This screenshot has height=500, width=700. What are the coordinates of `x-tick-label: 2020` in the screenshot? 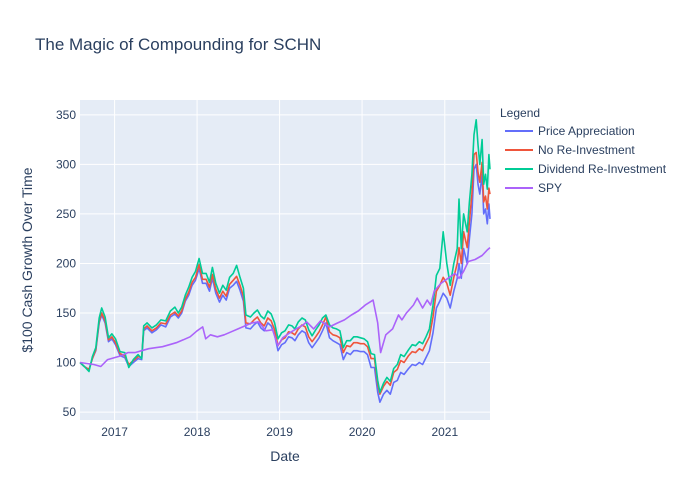 It's located at (362, 432).